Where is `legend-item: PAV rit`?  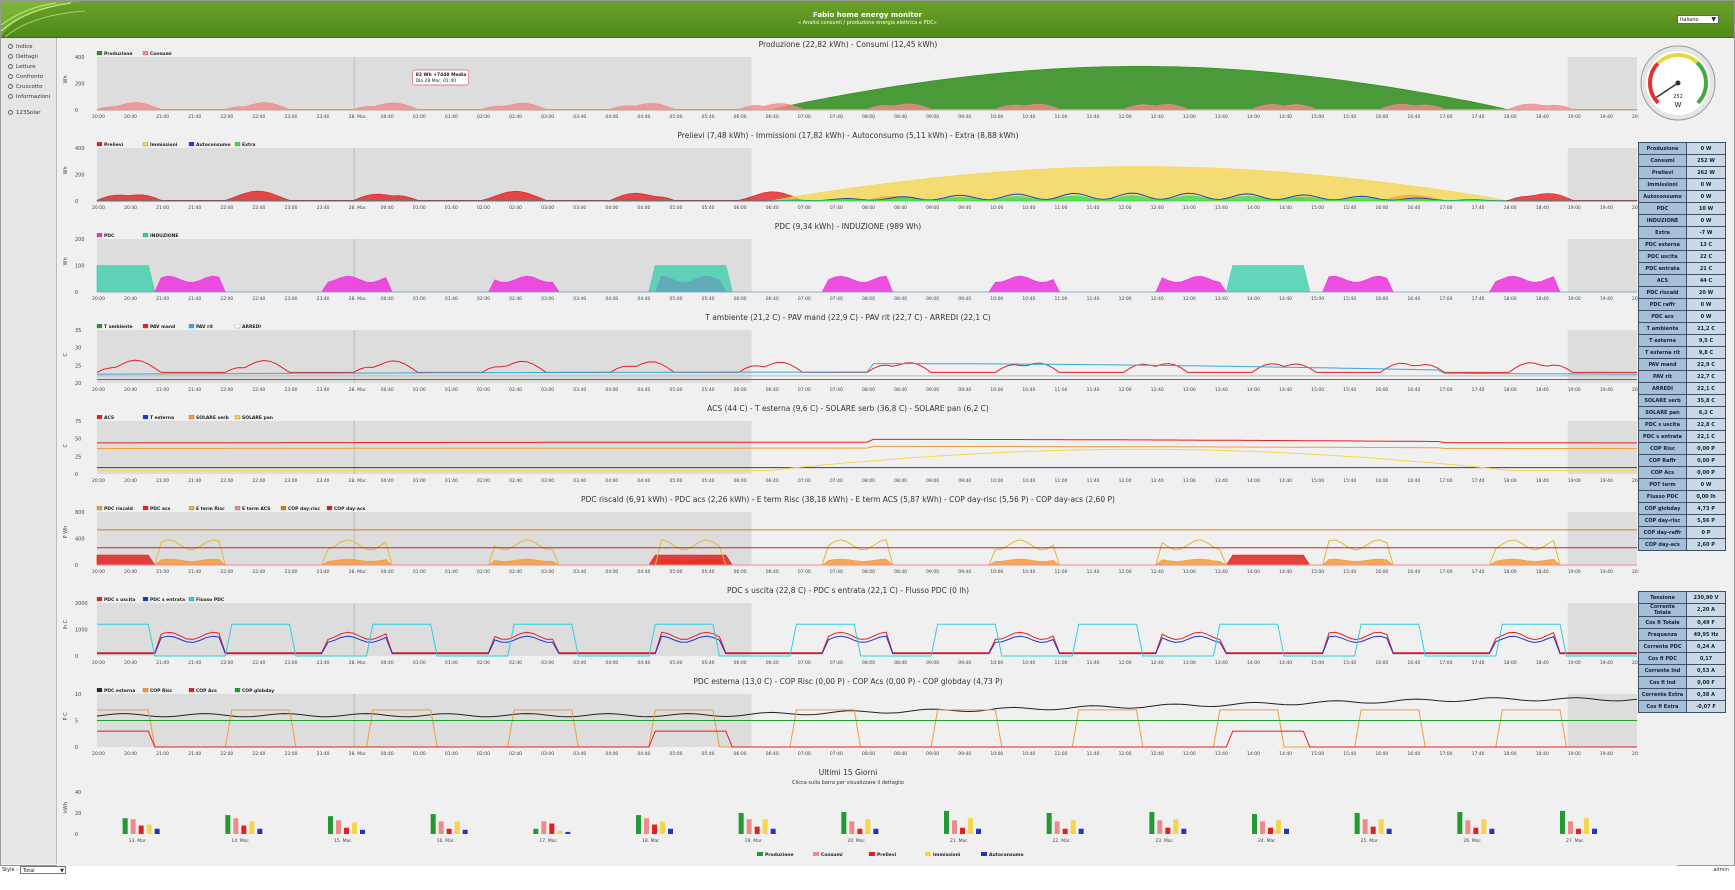 legend-item: PAV rit is located at coordinates (205, 327).